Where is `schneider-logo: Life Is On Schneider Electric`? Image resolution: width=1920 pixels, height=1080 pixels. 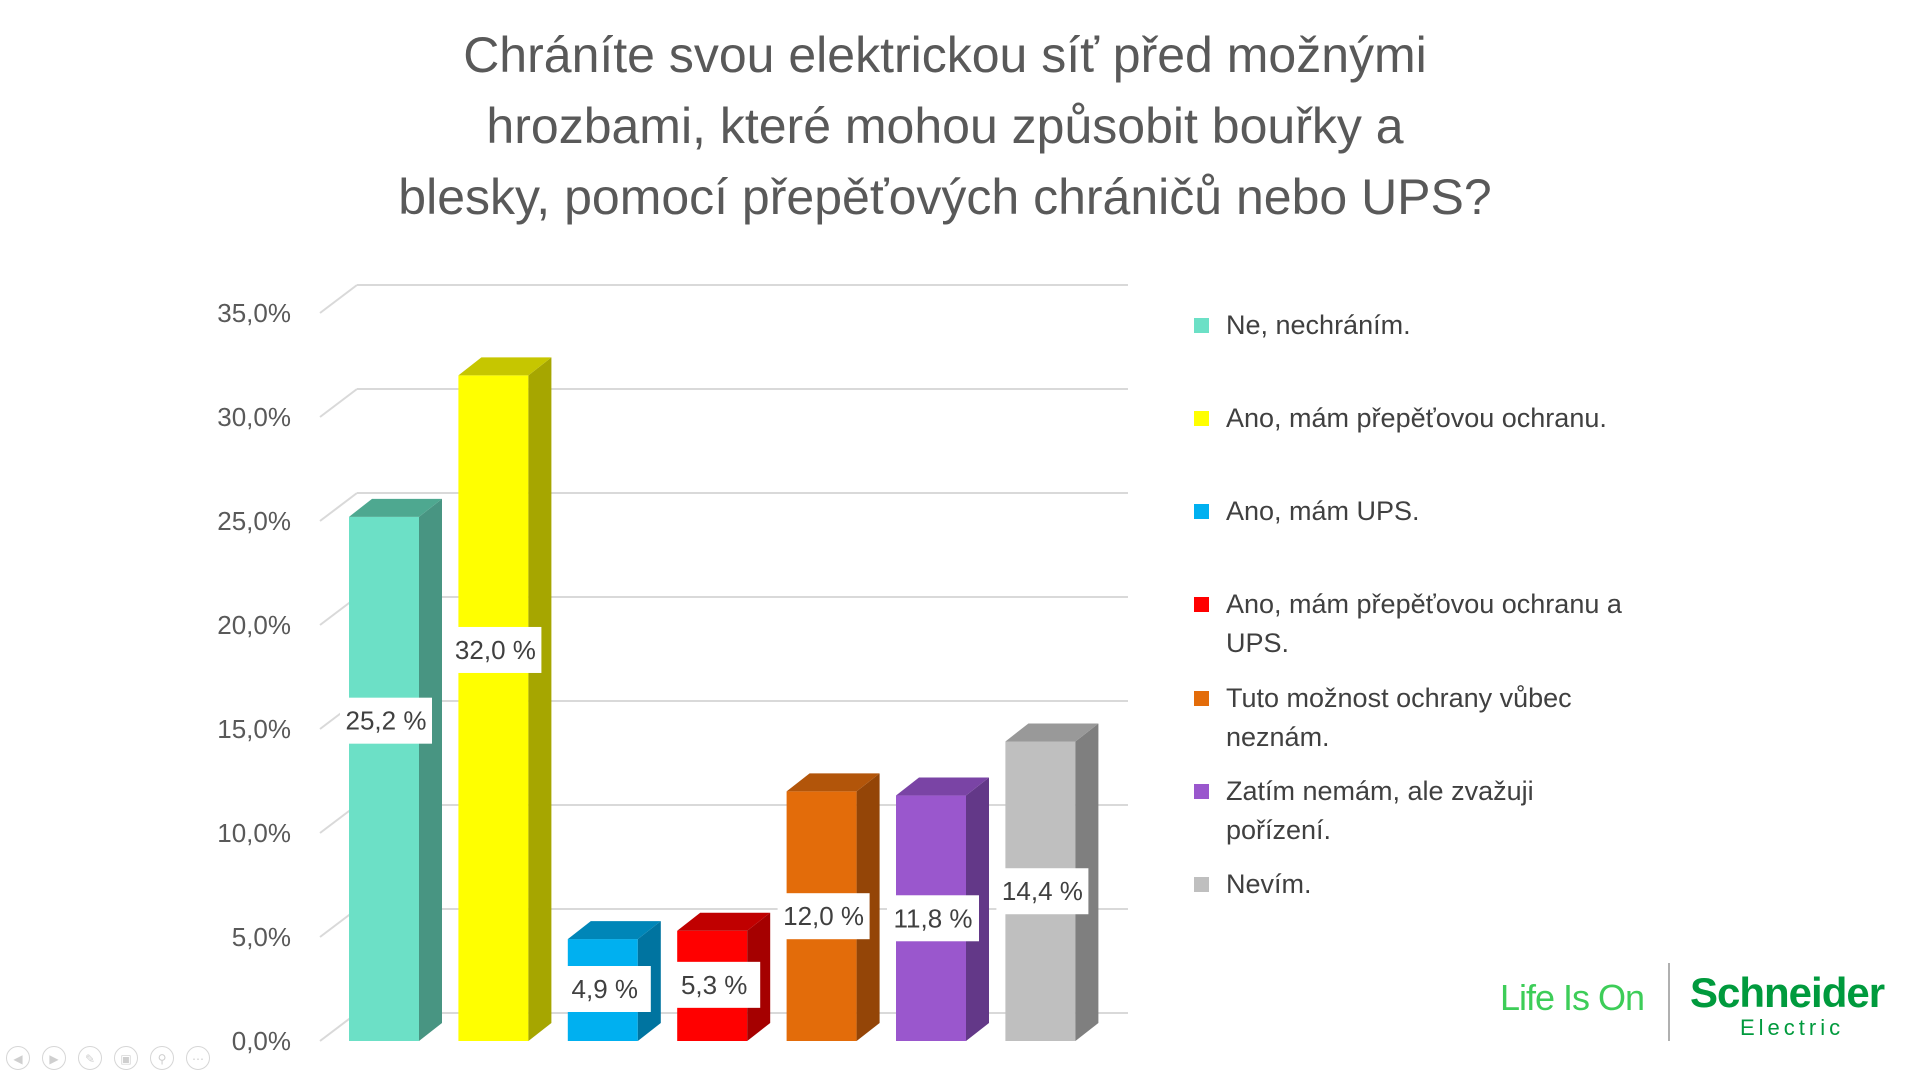 schneider-logo: Life Is On Schneider Electric is located at coordinates (1700, 1002).